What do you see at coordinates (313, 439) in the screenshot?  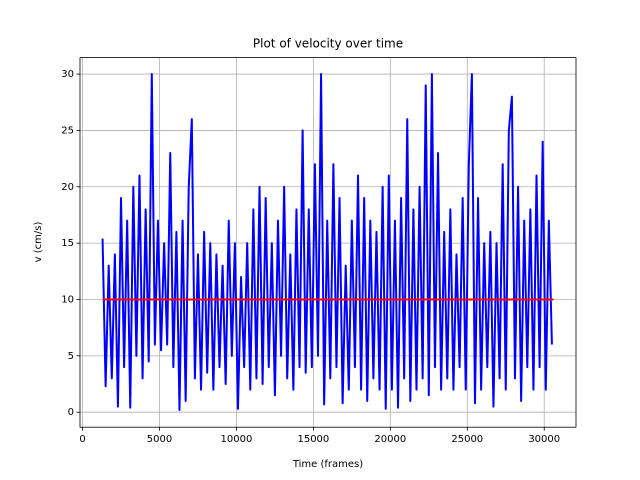 I see `x-tick-label: 15000` at bounding box center [313, 439].